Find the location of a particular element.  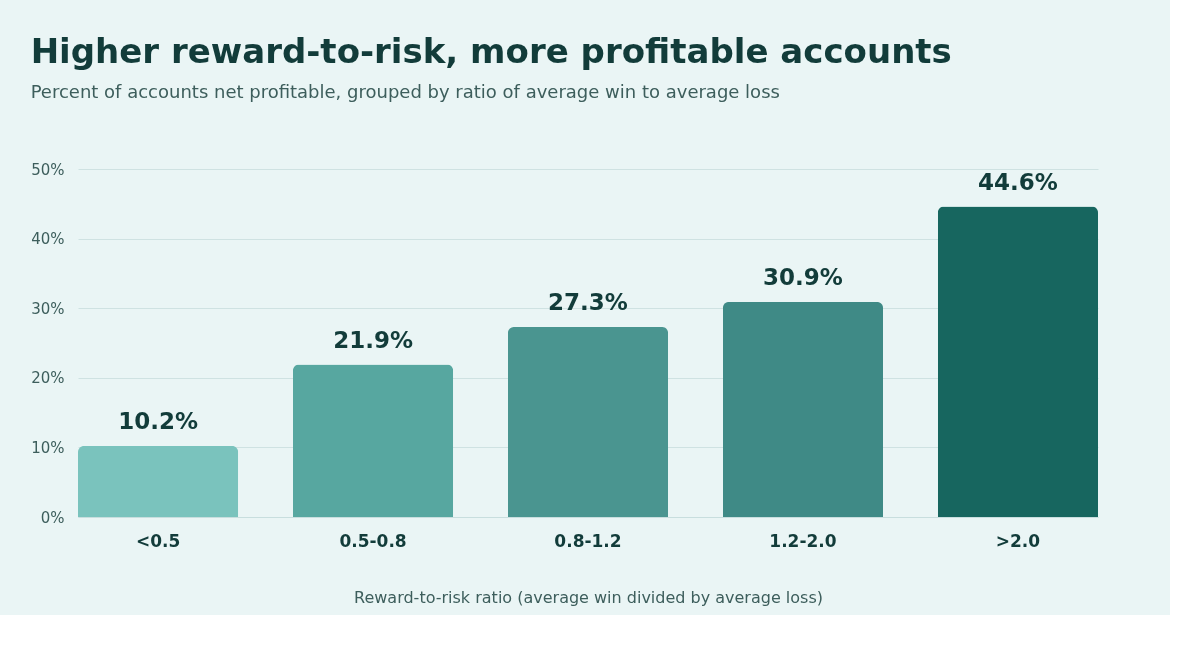

data-label: 27.3% is located at coordinates (588, 301).